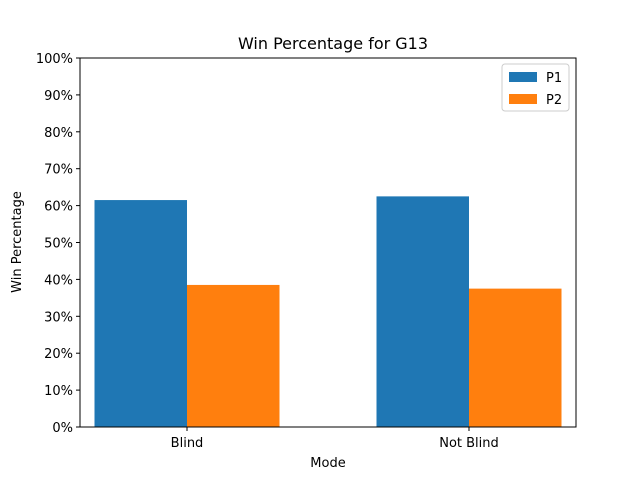  Describe the element at coordinates (140, 313) in the screenshot. I see `bar-p1-blind` at that location.